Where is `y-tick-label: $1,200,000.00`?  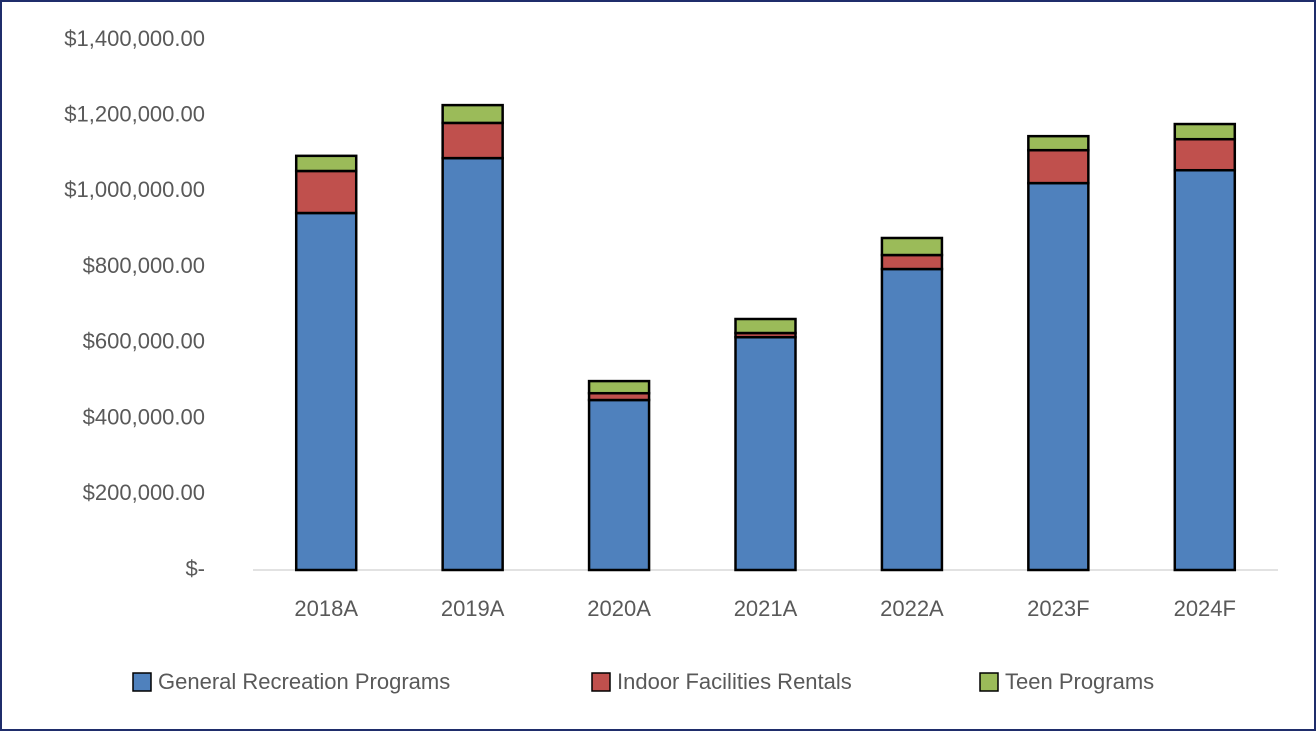 y-tick-label: $1,200,000.00 is located at coordinates (134, 114).